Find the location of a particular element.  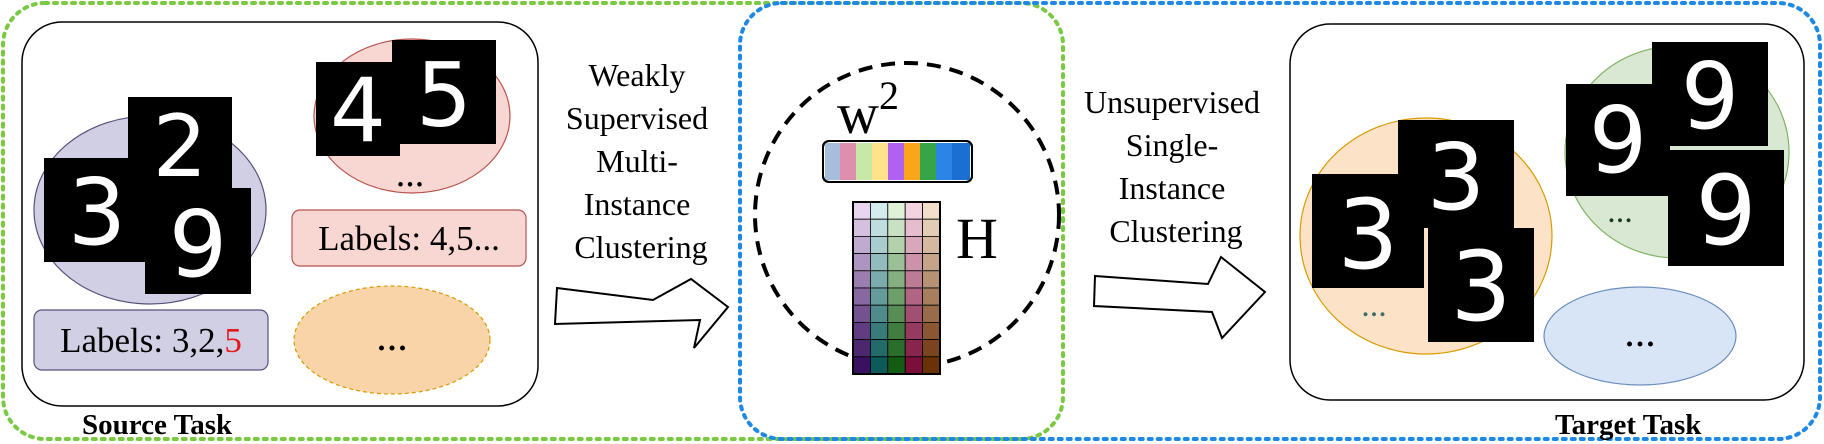

digit-image: 2 is located at coordinates (180, 147).